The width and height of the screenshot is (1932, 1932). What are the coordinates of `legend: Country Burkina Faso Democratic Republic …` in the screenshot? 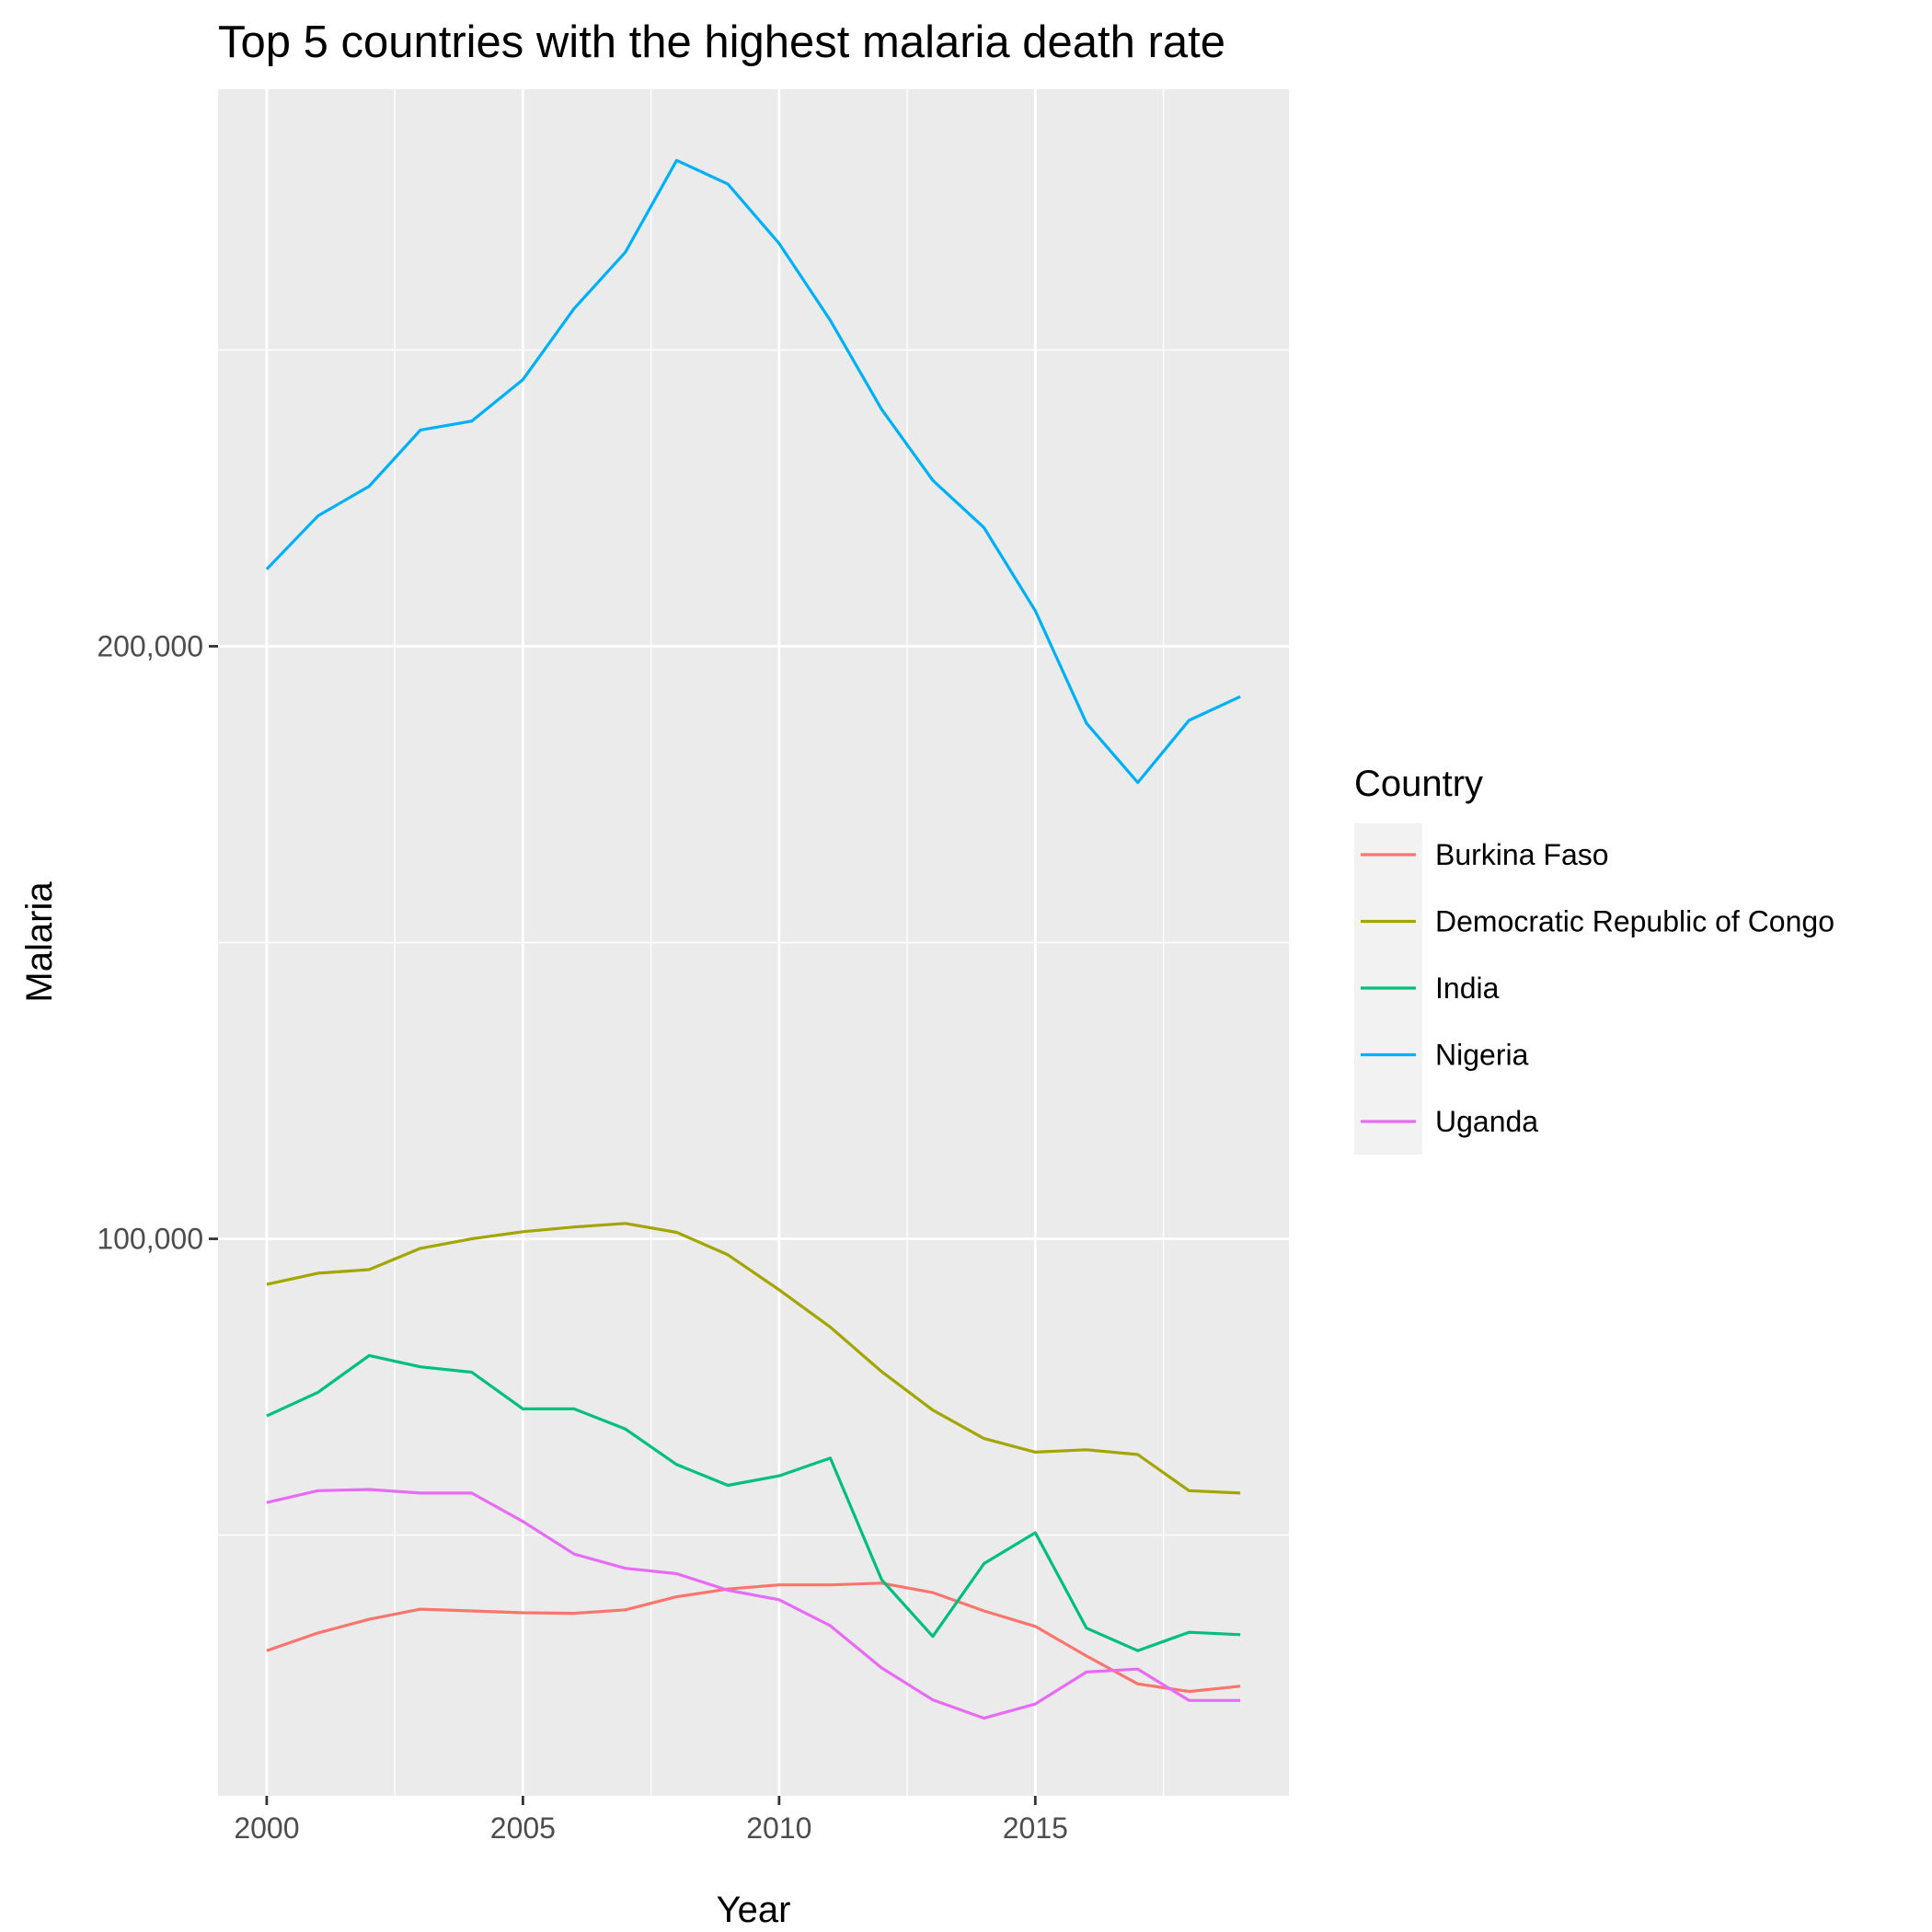 It's located at (1594, 959).